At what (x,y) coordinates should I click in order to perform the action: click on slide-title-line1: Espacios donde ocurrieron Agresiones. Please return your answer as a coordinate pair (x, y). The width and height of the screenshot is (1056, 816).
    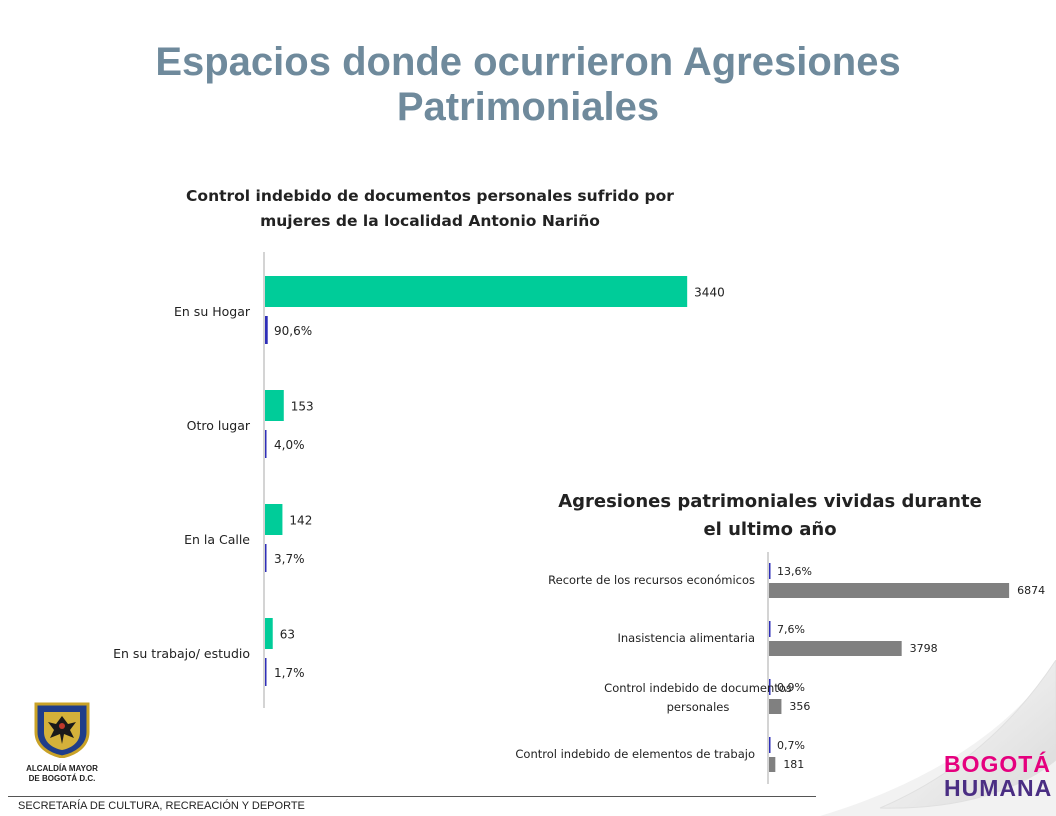
    Looking at the image, I should click on (528, 62).